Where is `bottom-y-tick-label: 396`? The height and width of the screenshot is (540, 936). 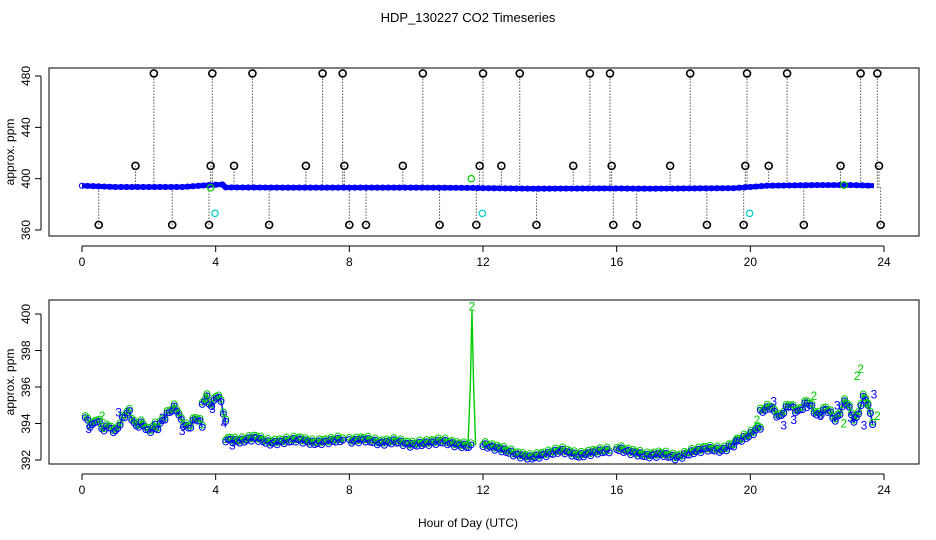
bottom-y-tick-label: 396 is located at coordinates (26, 387).